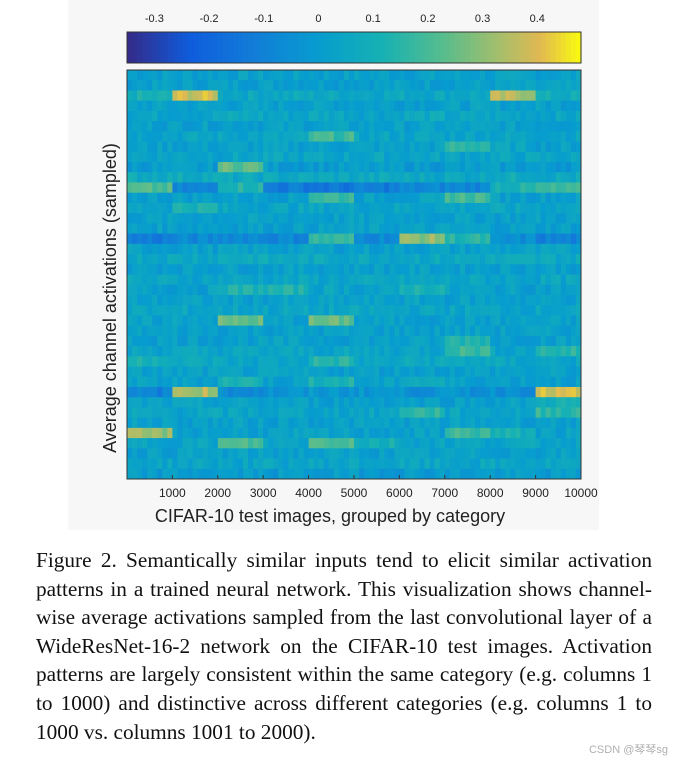  What do you see at coordinates (318, 19) in the screenshot?
I see `colorbar-tick-label: 0` at bounding box center [318, 19].